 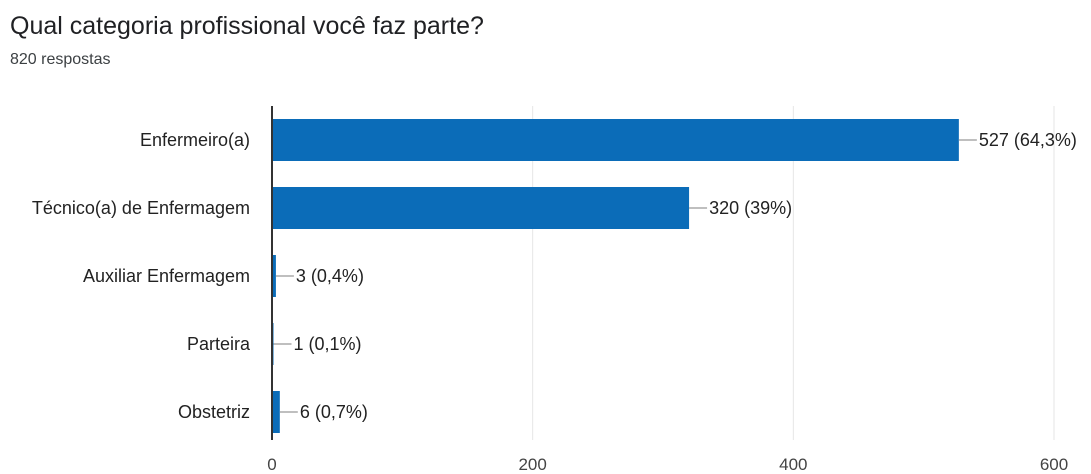 What do you see at coordinates (141, 208) in the screenshot?
I see `category-label: Técnico(a) de Enfermagem` at bounding box center [141, 208].